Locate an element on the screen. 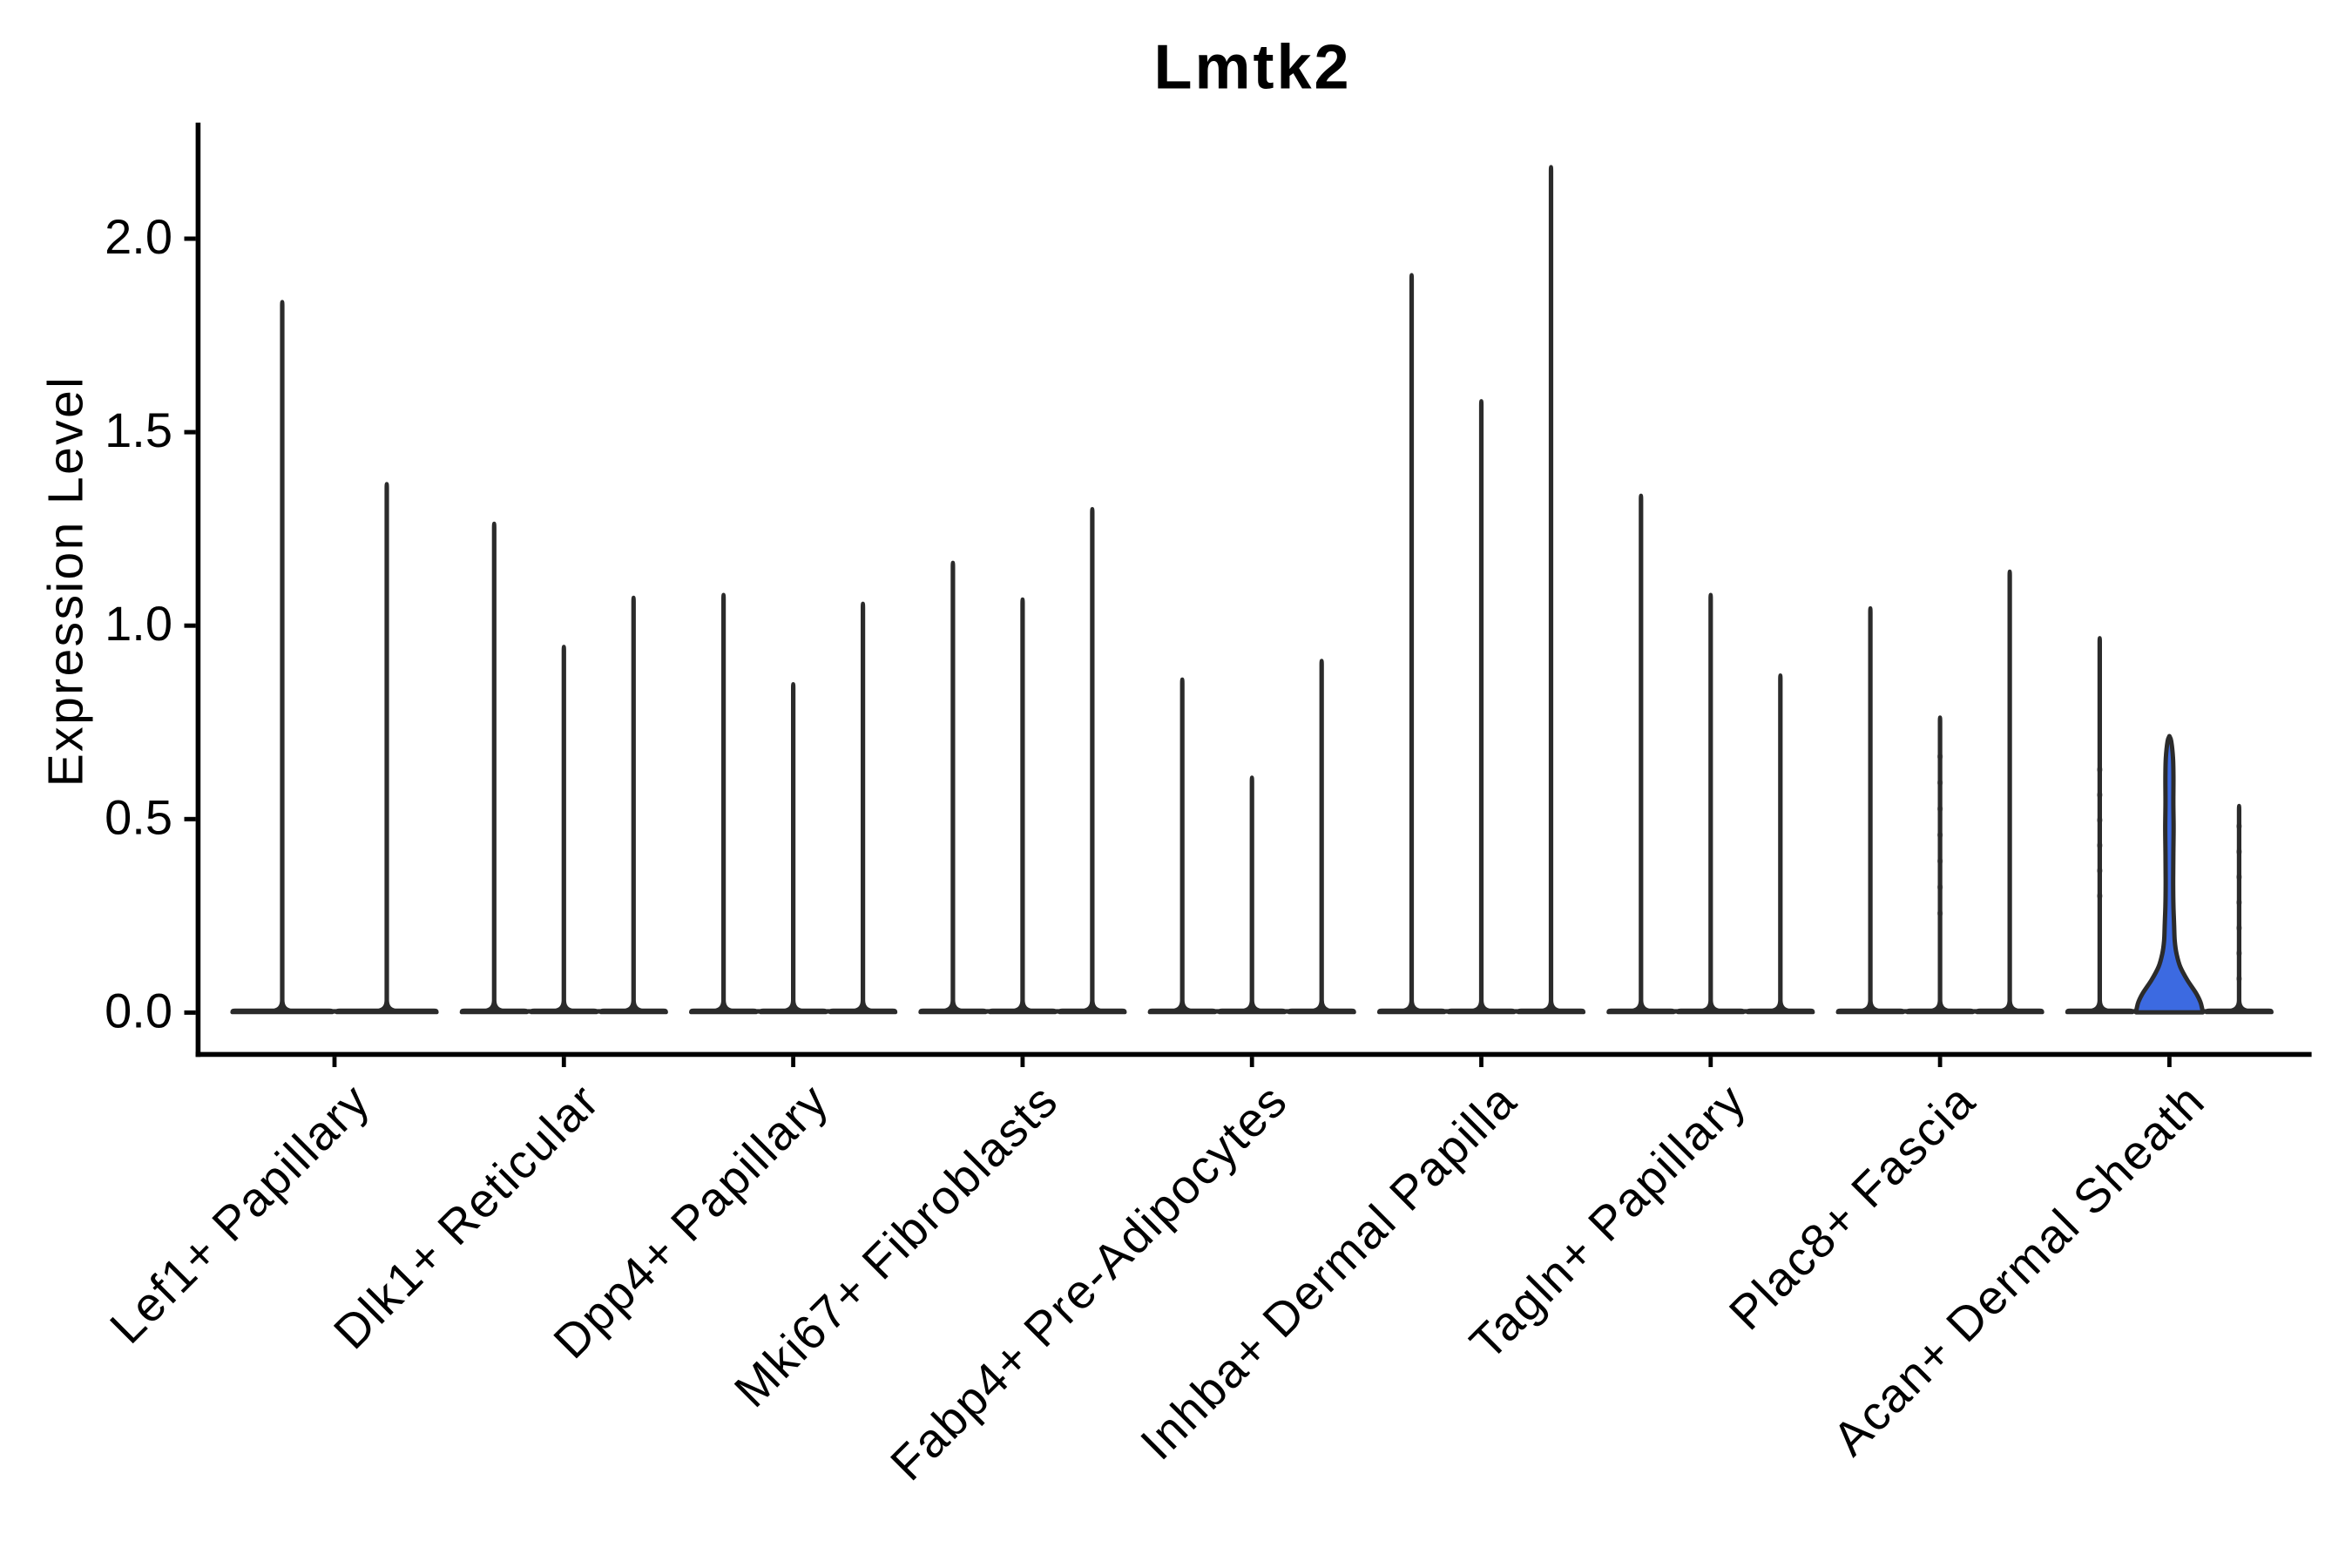 The height and width of the screenshot is (1568, 2352). svg-text: 2.0 is located at coordinates (138, 236).